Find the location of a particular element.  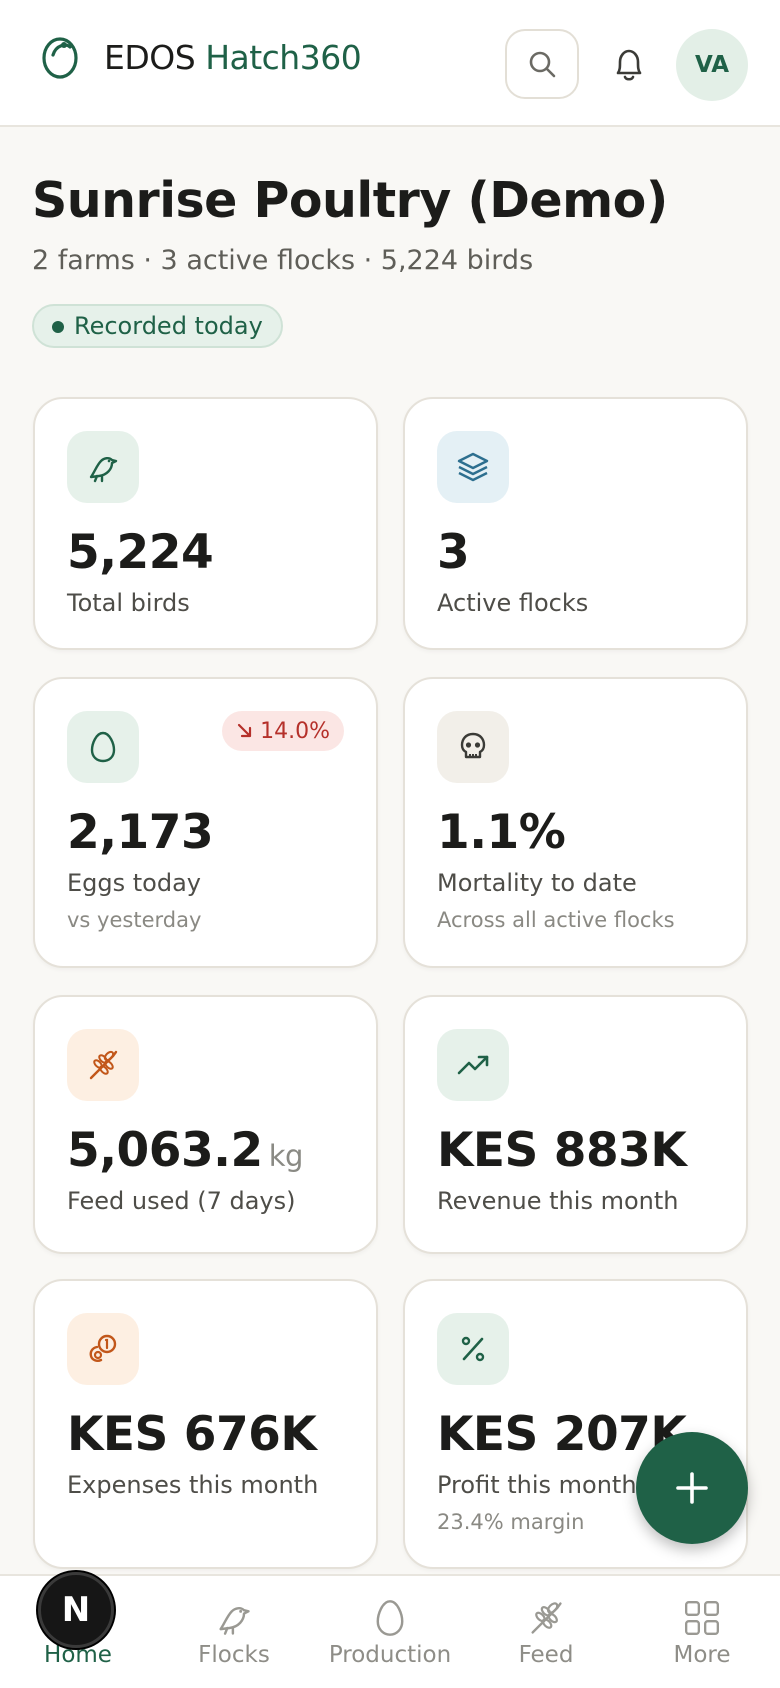

stat-card-revenue: KES 883K Revenue this month is located at coordinates (575, 1124).